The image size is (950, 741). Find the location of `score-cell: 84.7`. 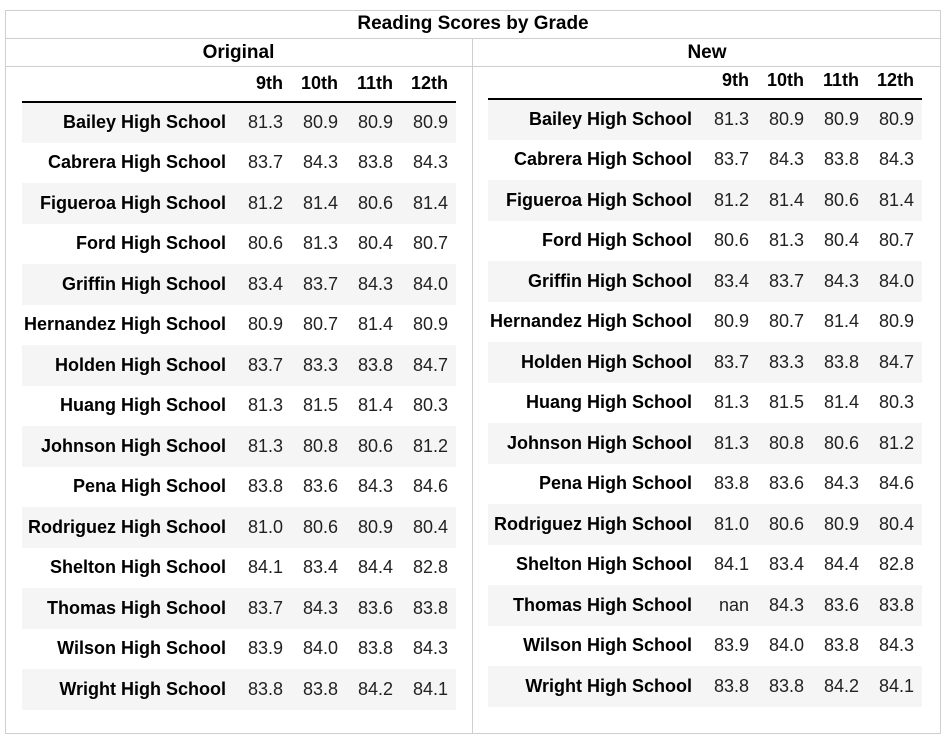

score-cell: 84.7 is located at coordinates (896, 361).